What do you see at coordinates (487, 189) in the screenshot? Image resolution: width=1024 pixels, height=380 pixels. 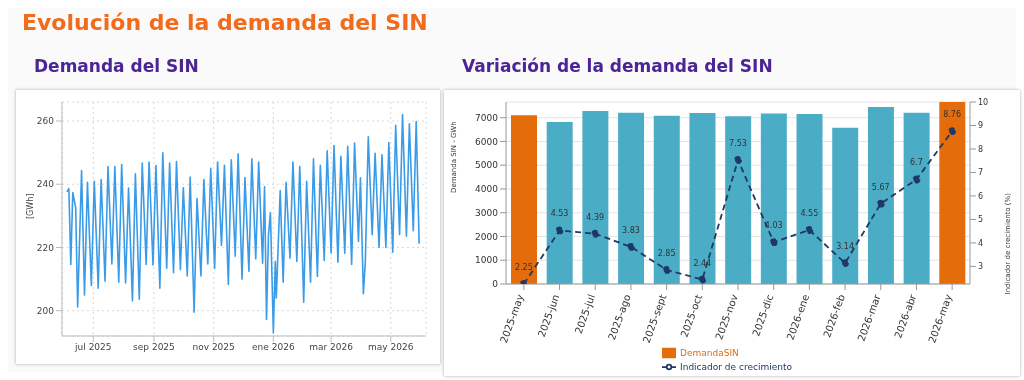 I see `y-tick-label: 4000` at bounding box center [487, 189].